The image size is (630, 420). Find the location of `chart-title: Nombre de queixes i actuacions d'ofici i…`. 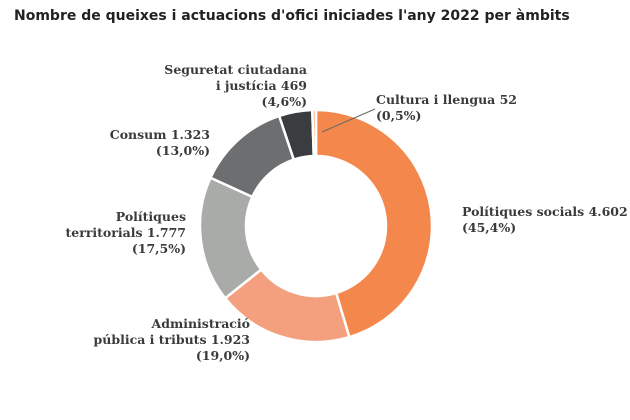

chart-title: Nombre de queixes i actuacions d'ofici i… is located at coordinates (292, 16).